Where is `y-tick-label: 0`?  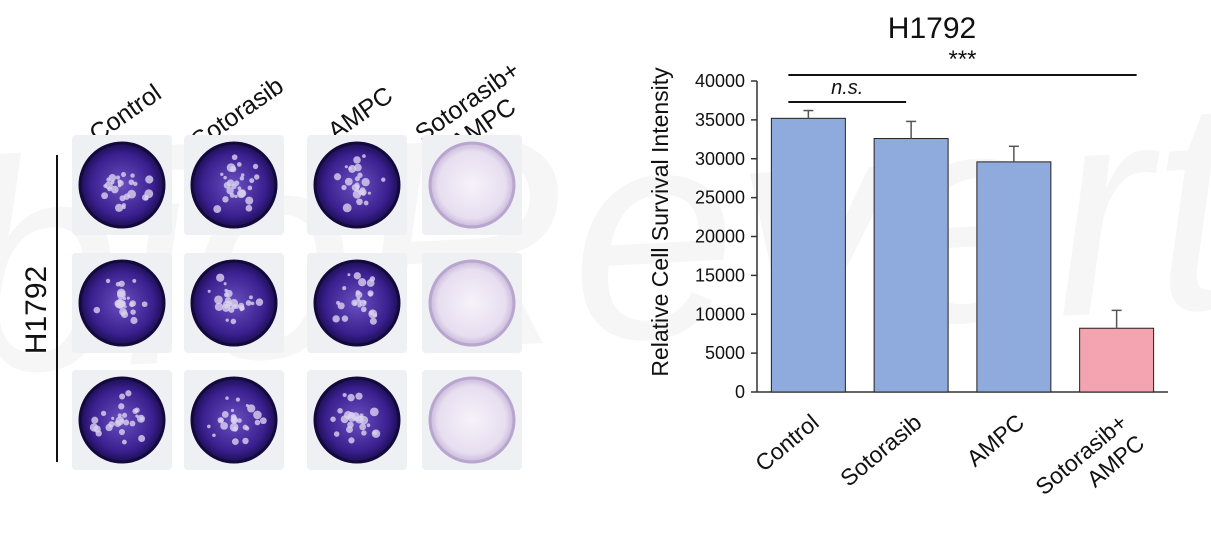
y-tick-label: 0 is located at coordinates (740, 392).